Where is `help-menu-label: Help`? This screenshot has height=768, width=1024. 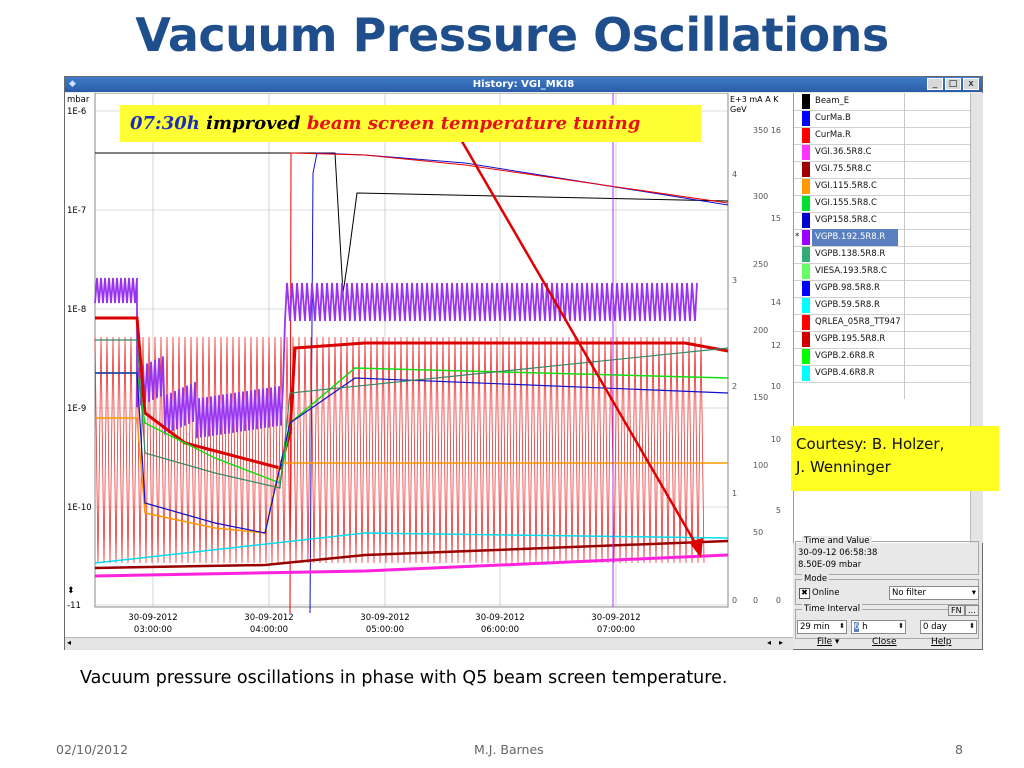
help-menu-label: Help is located at coordinates (941, 642).